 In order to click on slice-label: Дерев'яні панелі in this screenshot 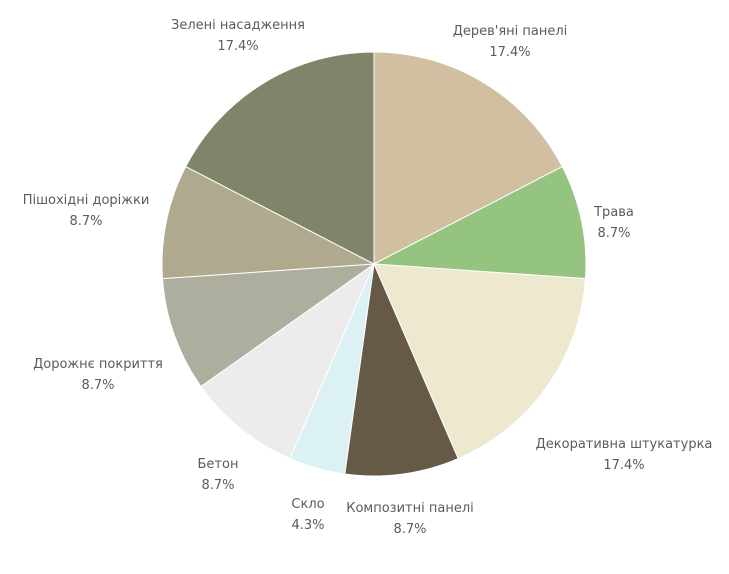, I will do `click(510, 31)`.